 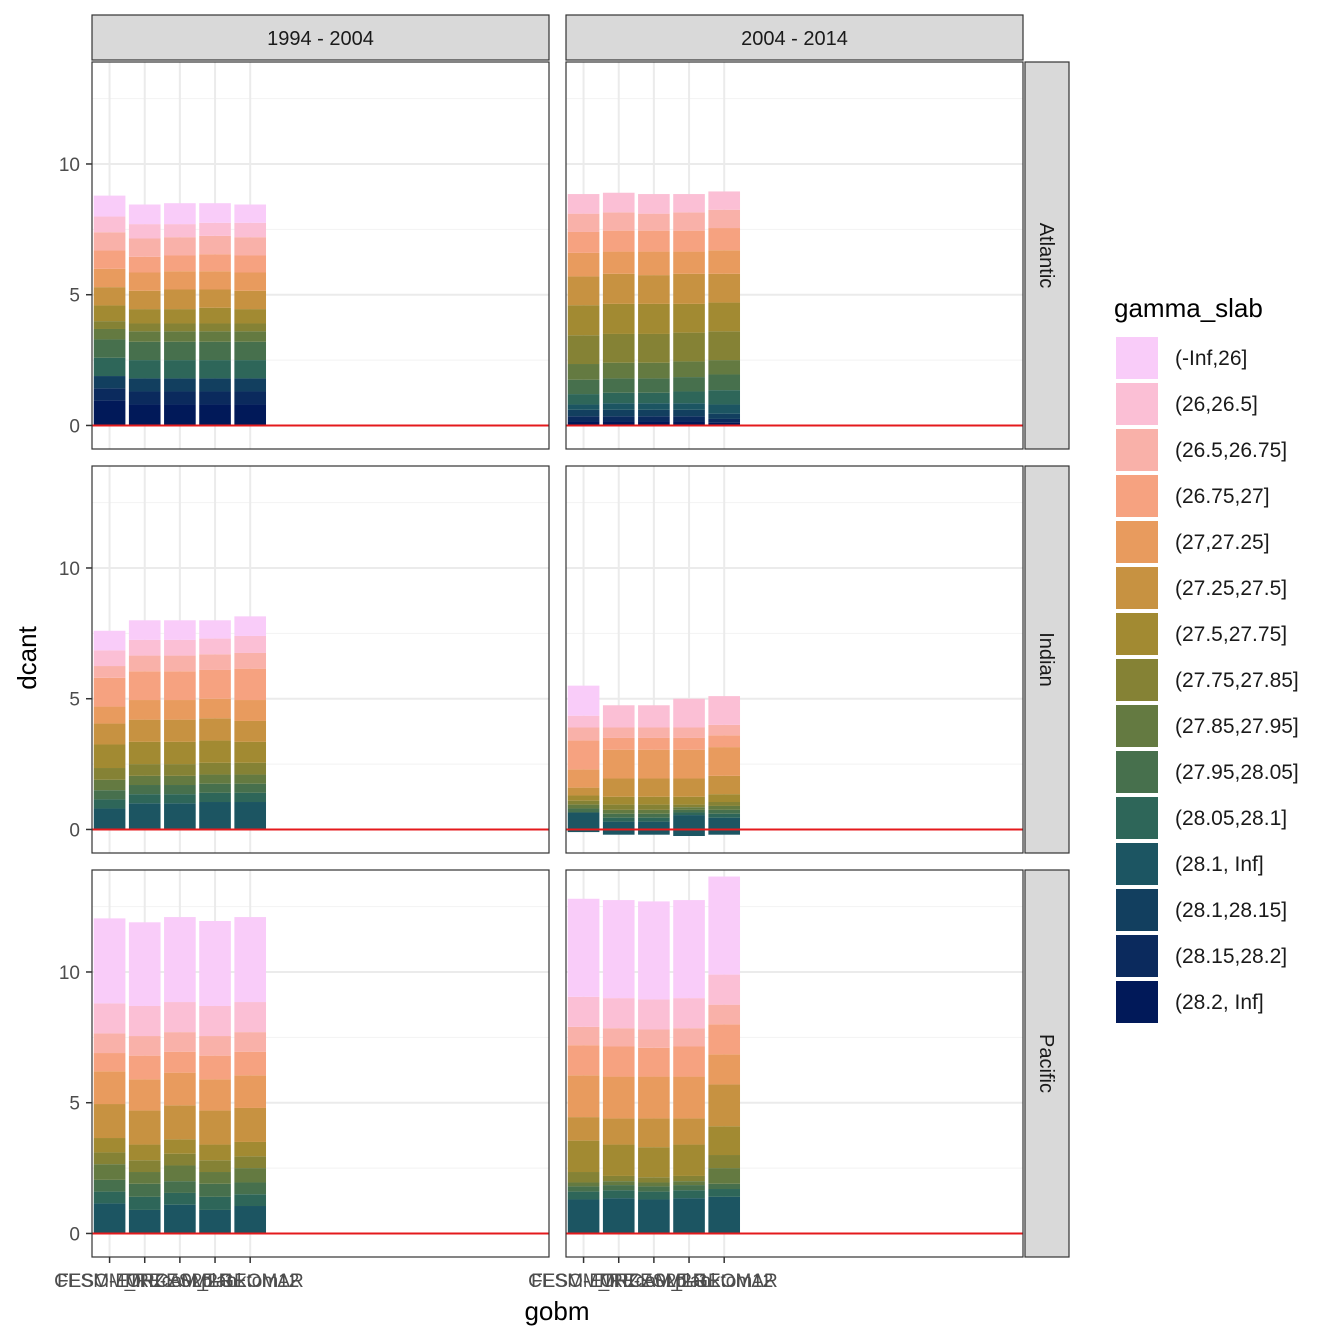 I want to click on legend-label: (28.15,28.2], so click(x=1231, y=956).